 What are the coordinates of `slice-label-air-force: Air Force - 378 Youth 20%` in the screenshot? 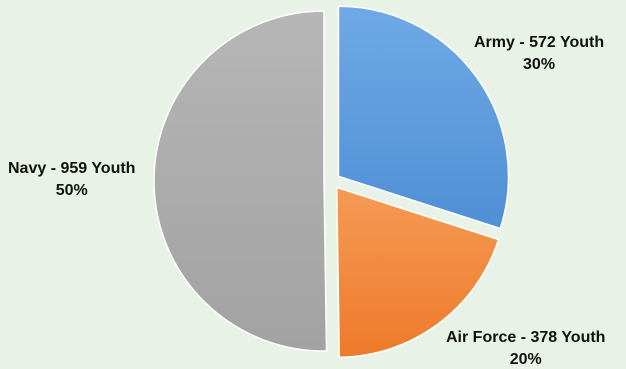 It's located at (525, 348).